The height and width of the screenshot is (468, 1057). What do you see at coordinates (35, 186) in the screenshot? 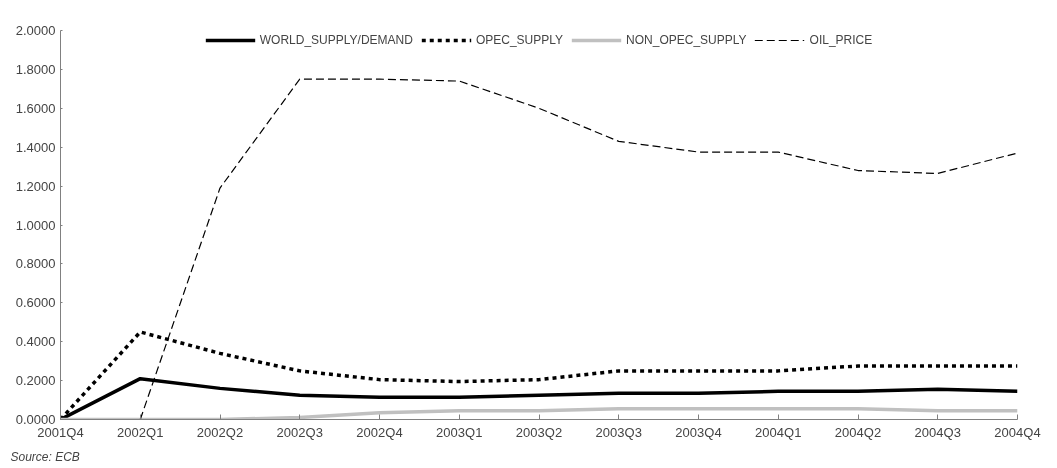
I see `y-tick-label: 1.2000` at bounding box center [35, 186].